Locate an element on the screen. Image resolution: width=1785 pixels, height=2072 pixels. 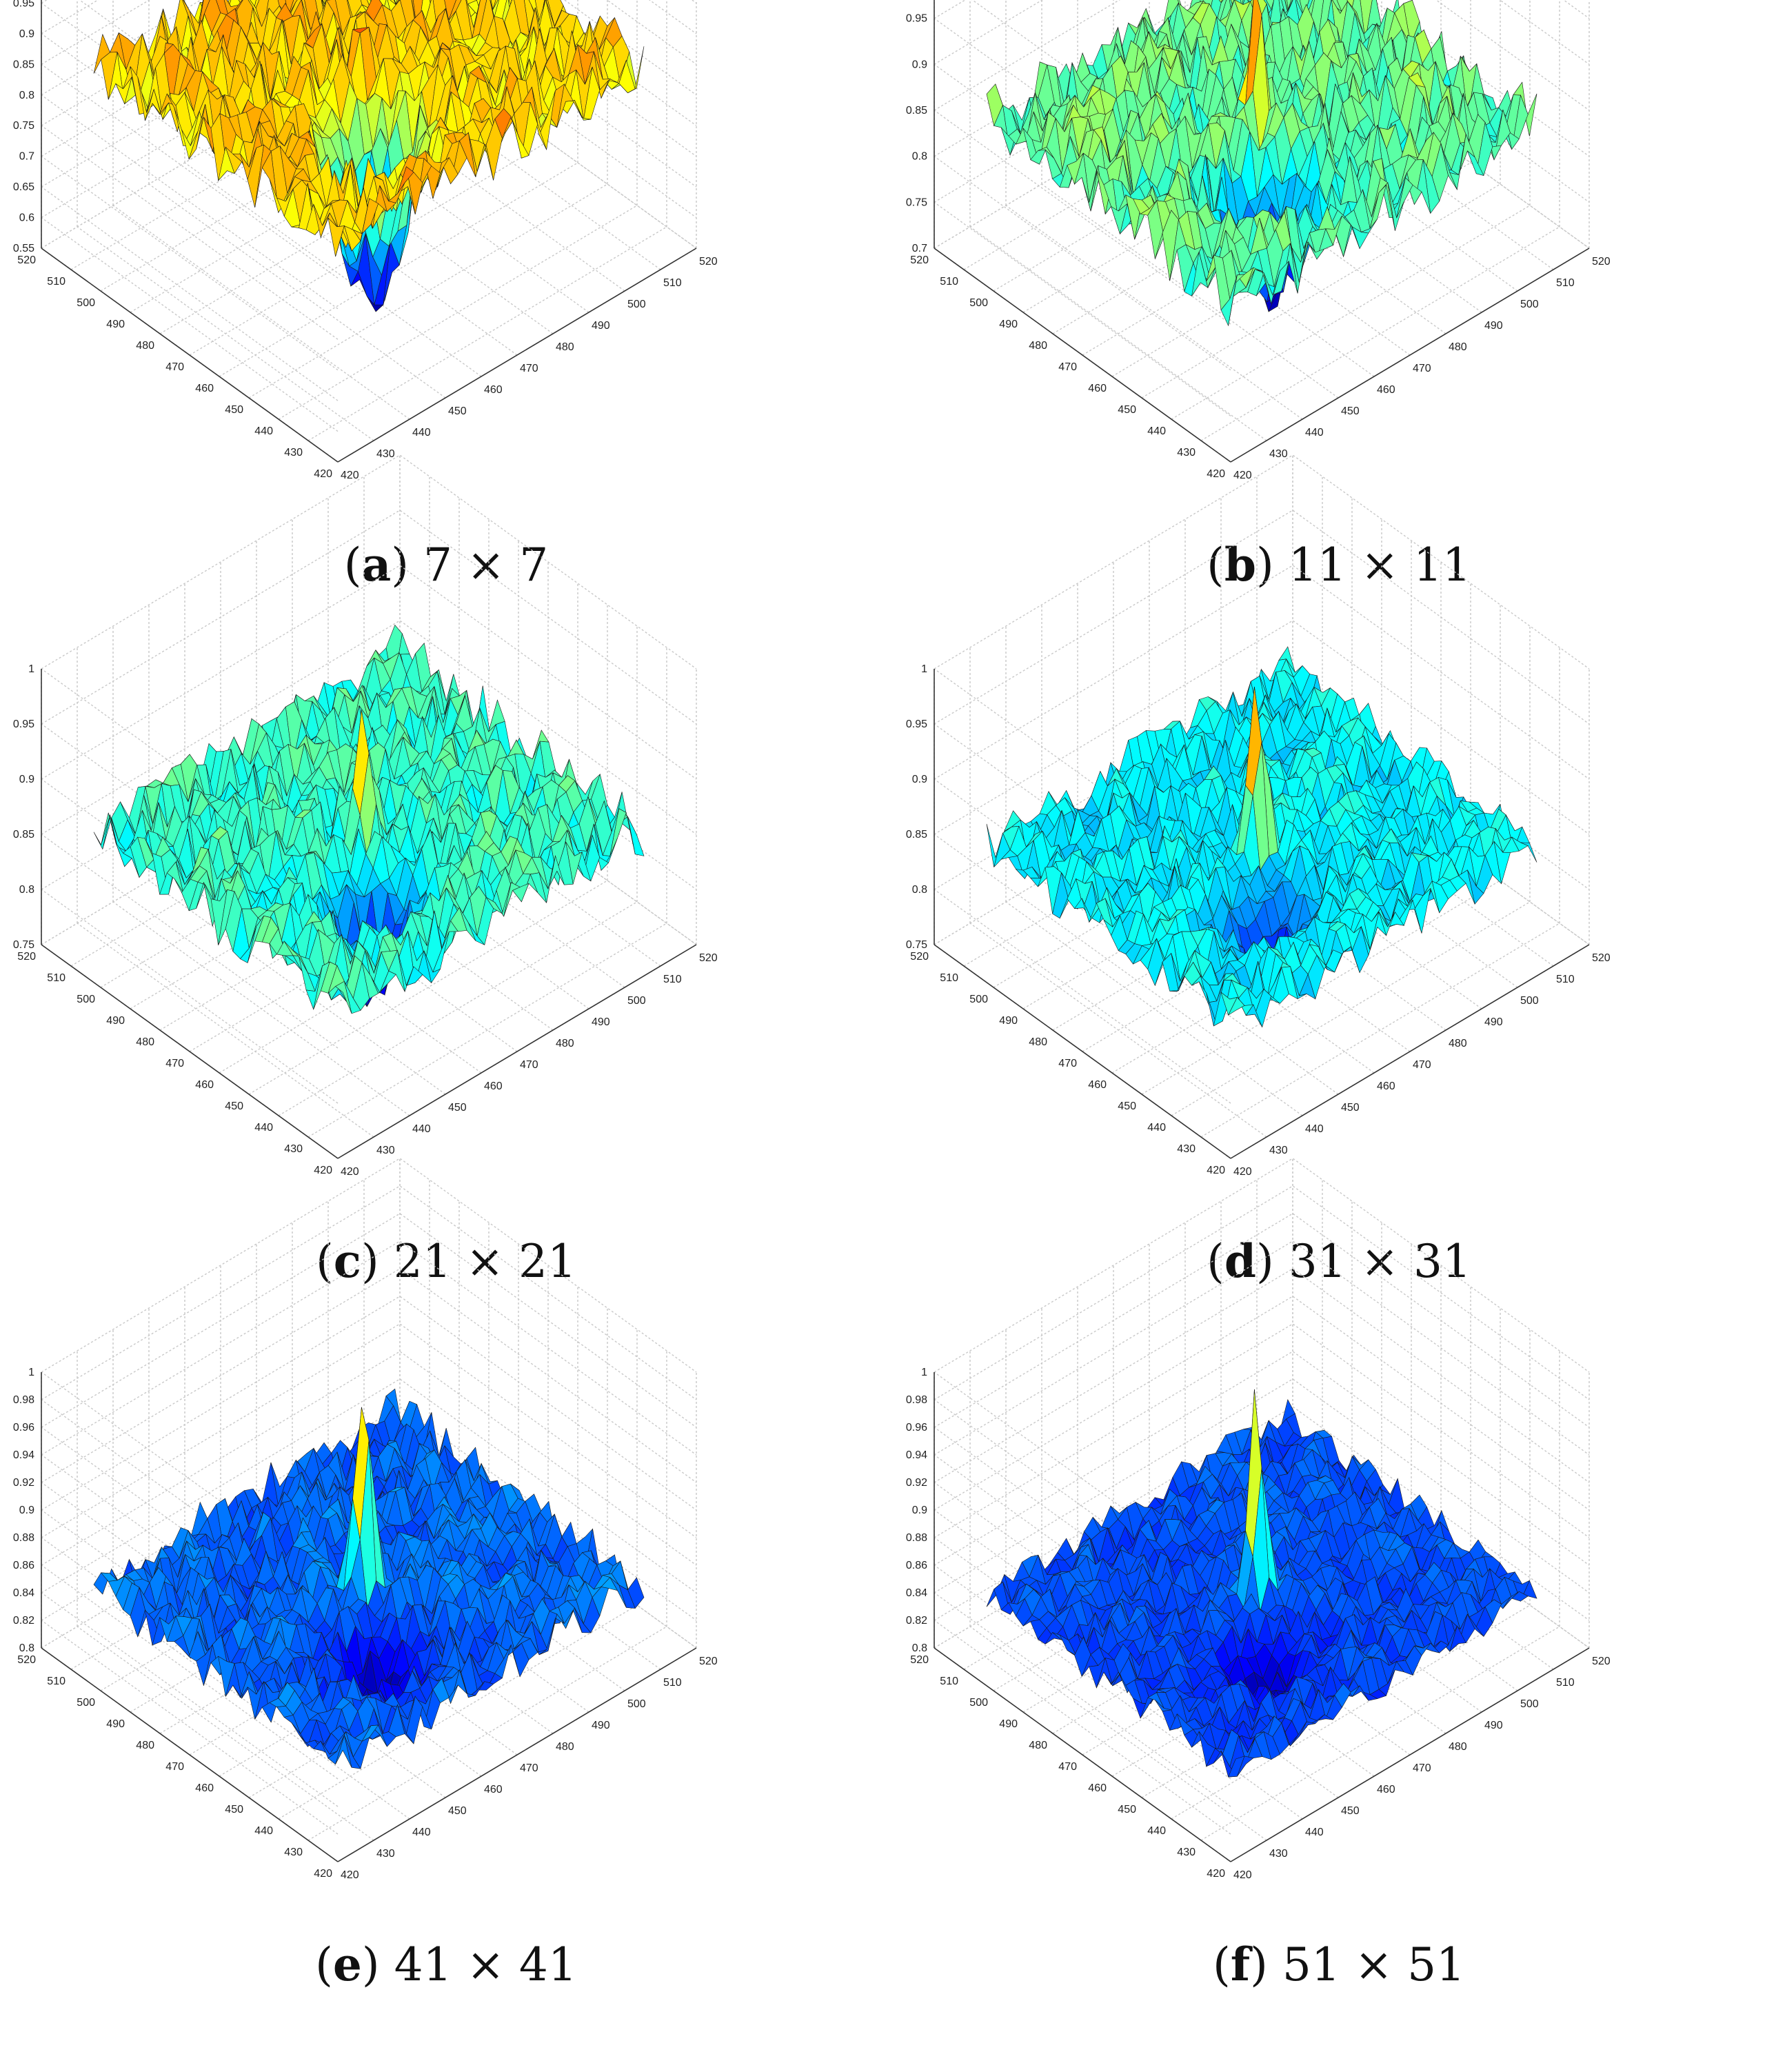
y-tick-label: 430 is located at coordinates (293, 453).